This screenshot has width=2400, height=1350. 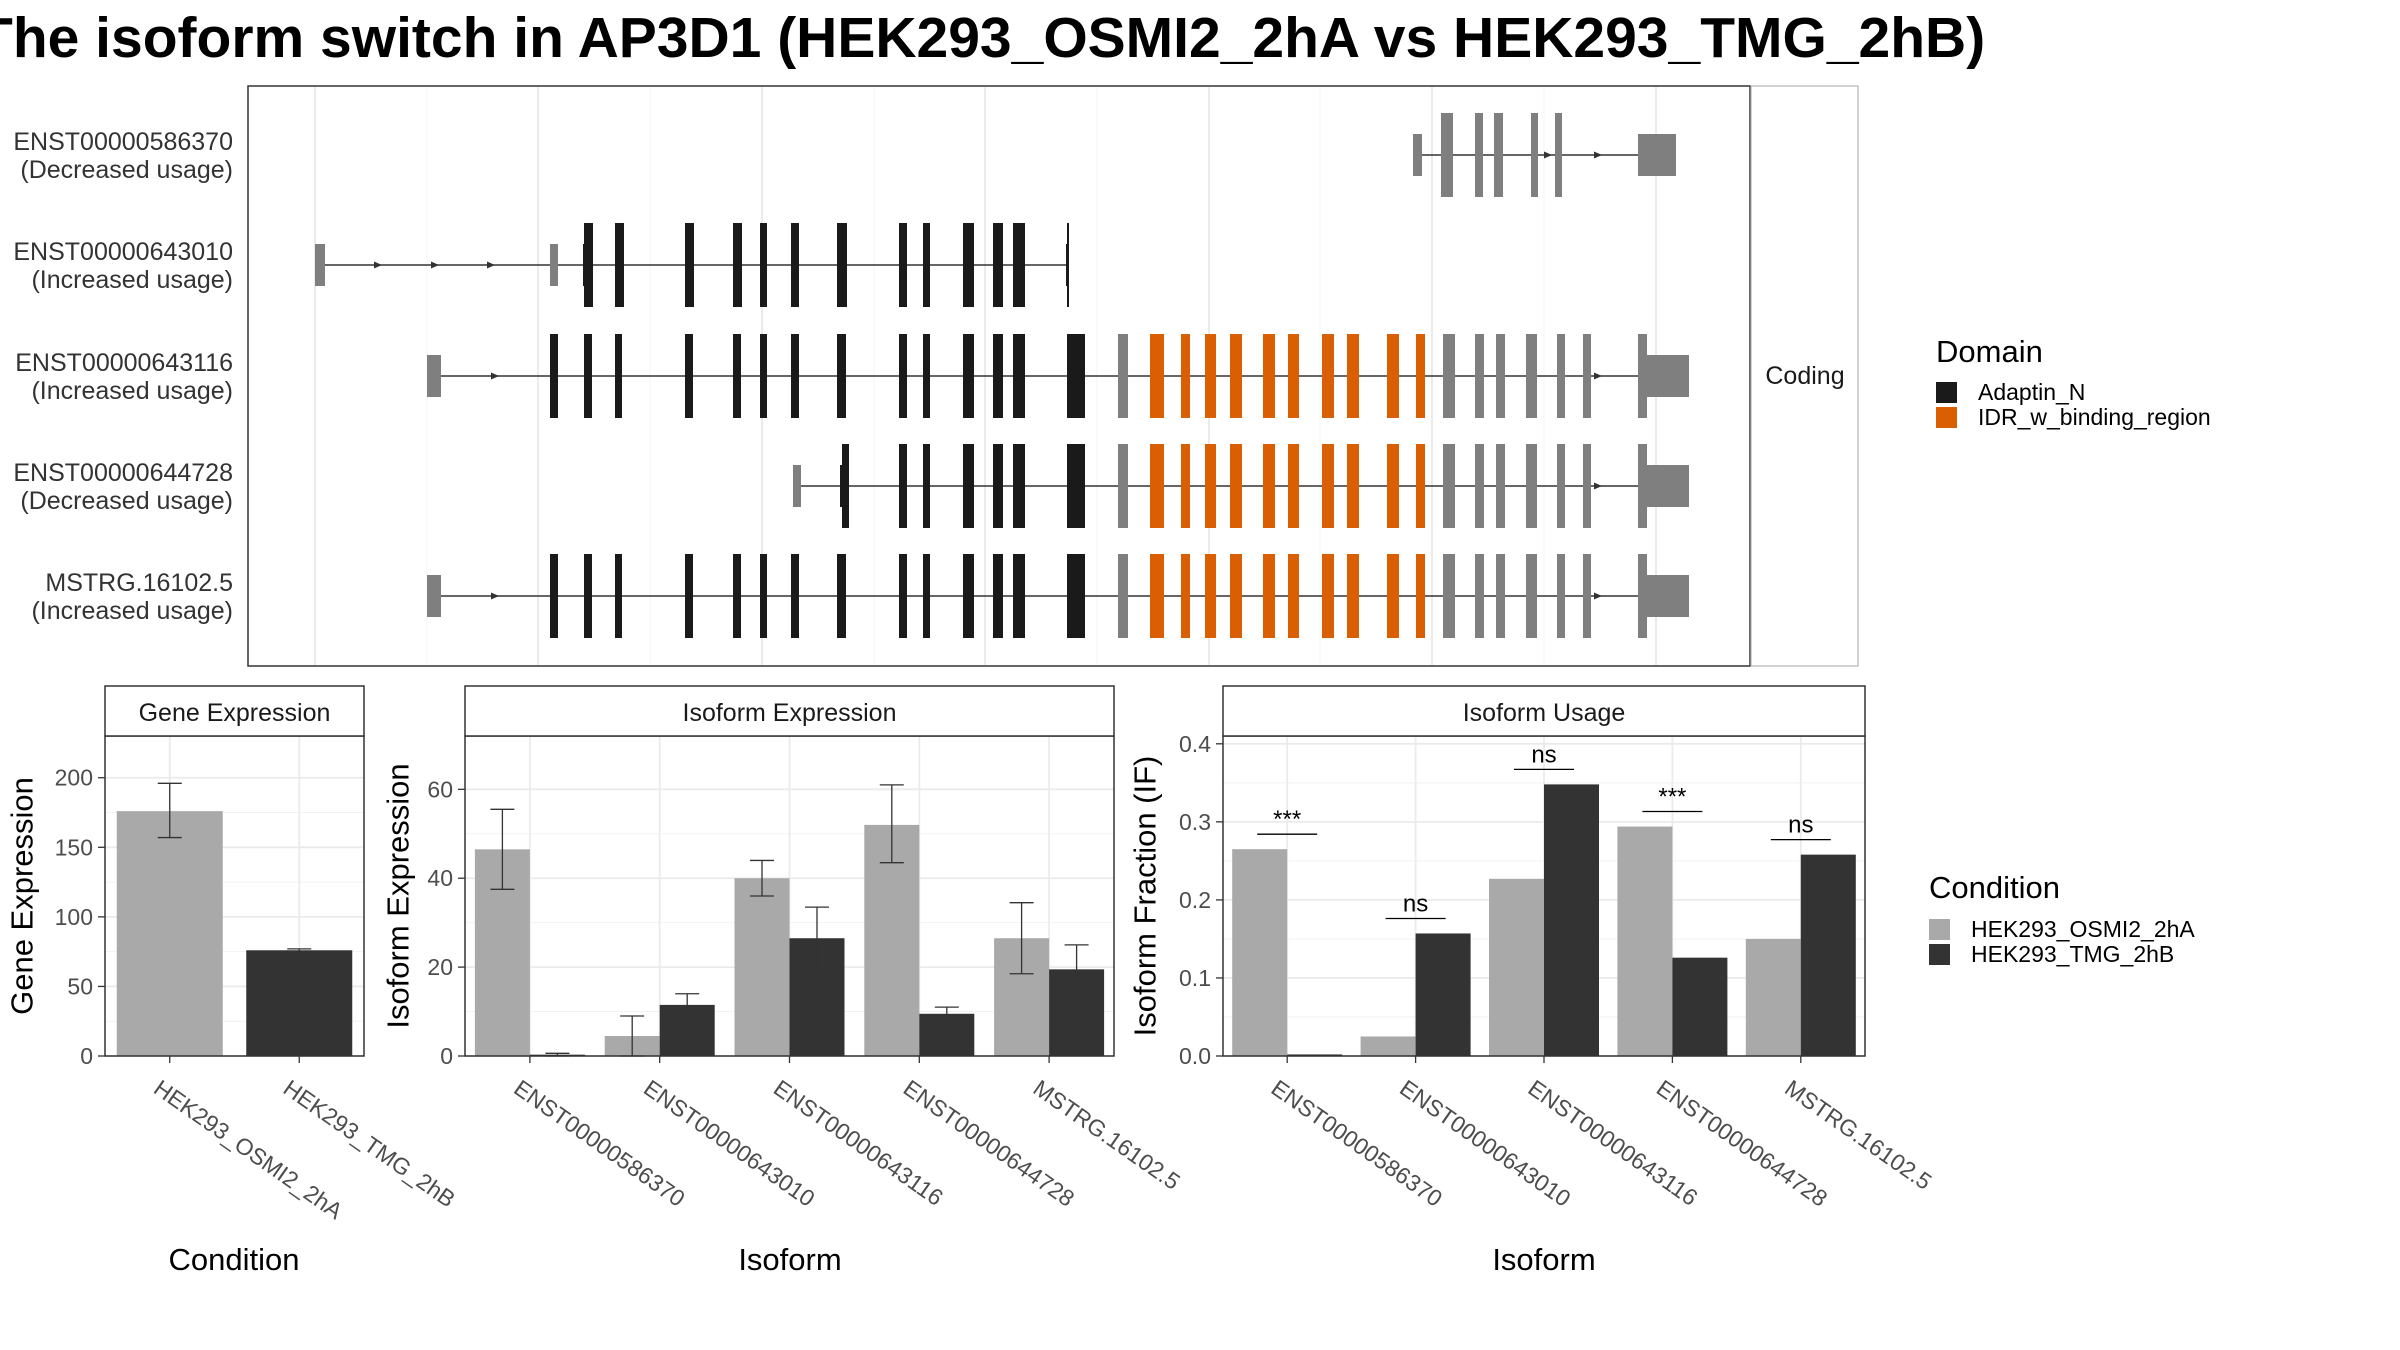 I want to click on domain-legend-label: Adaptin_N, so click(x=2031, y=392).